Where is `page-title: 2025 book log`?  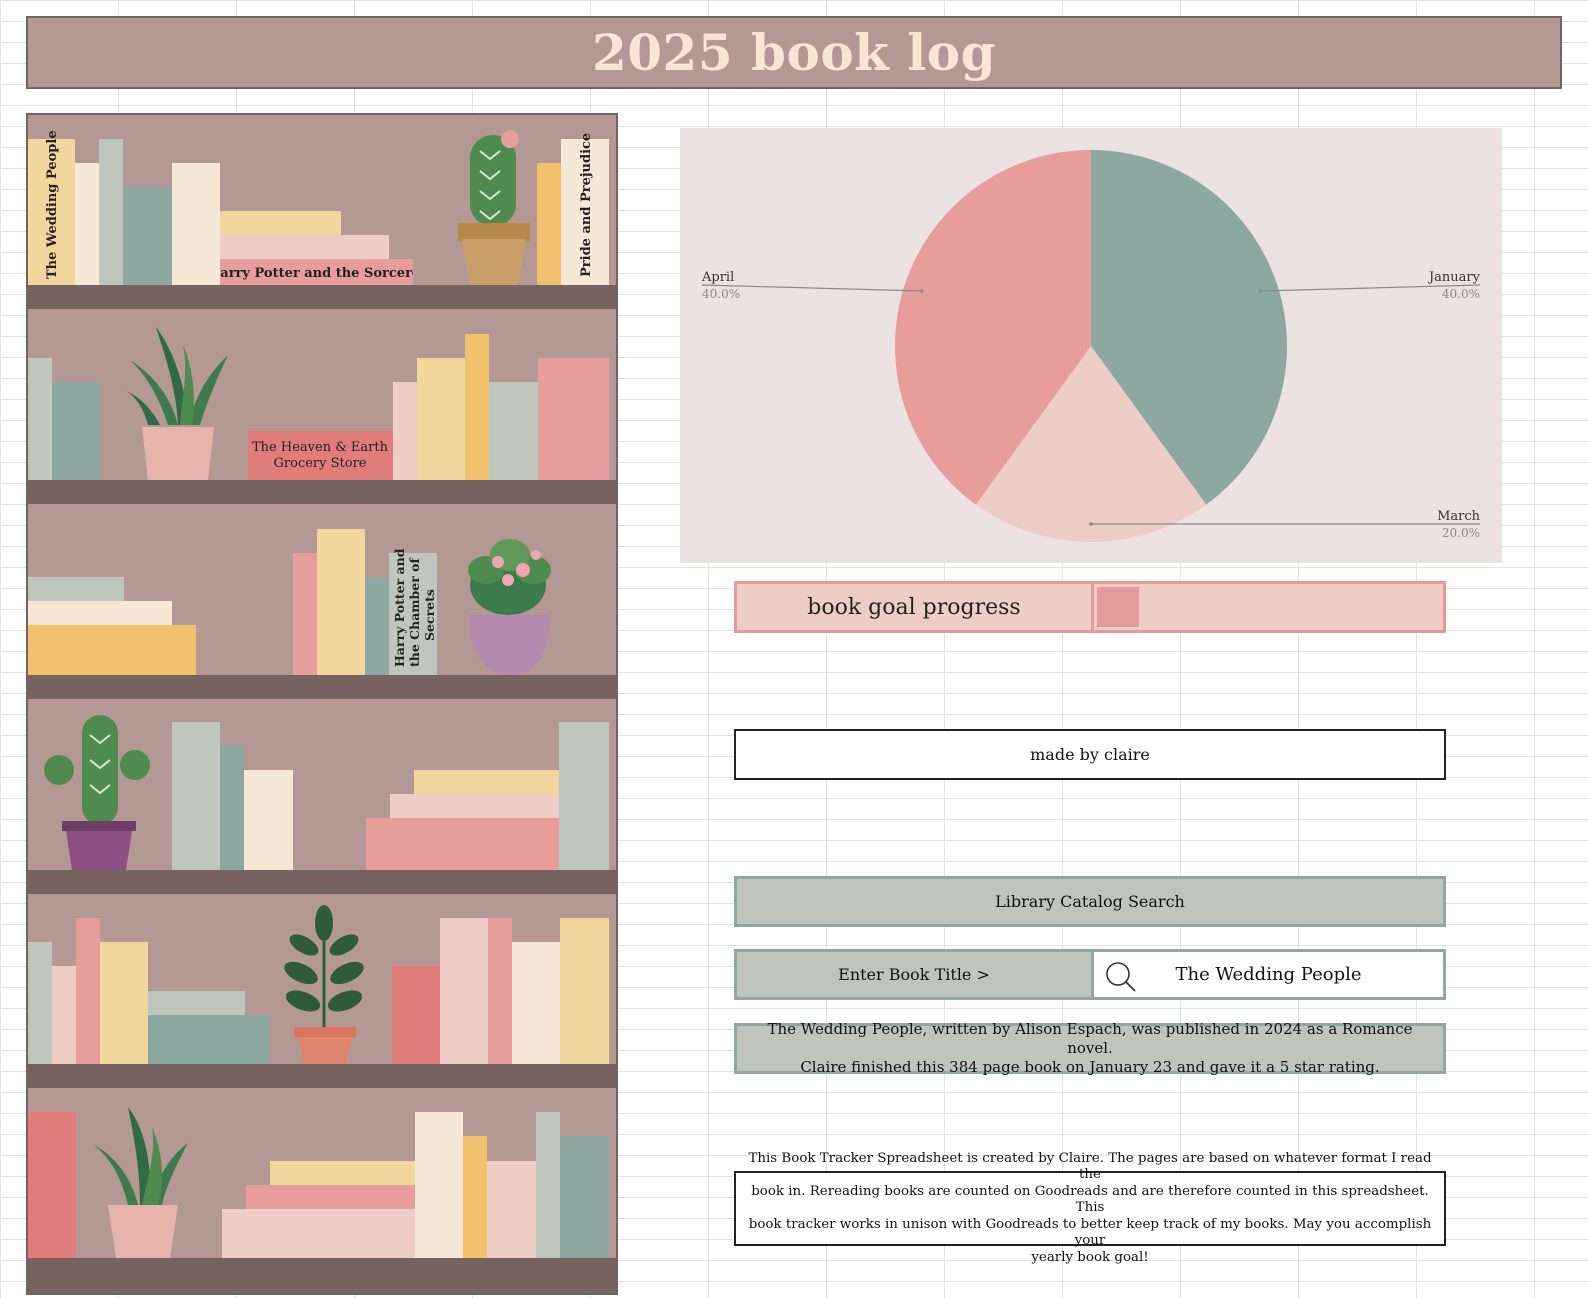 page-title: 2025 book log is located at coordinates (794, 52).